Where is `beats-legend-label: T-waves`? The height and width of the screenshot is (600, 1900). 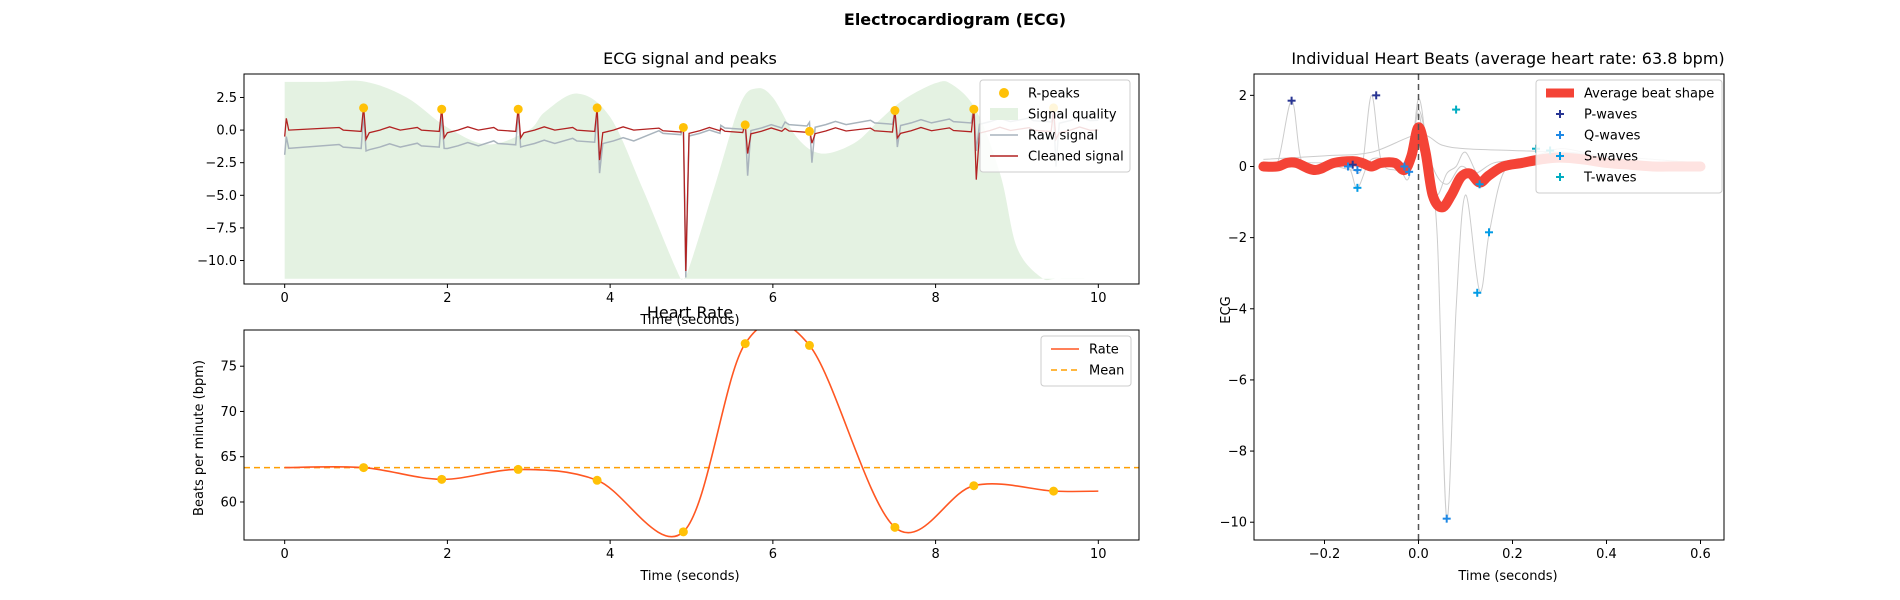 beats-legend-label: T-waves is located at coordinates (1610, 178).